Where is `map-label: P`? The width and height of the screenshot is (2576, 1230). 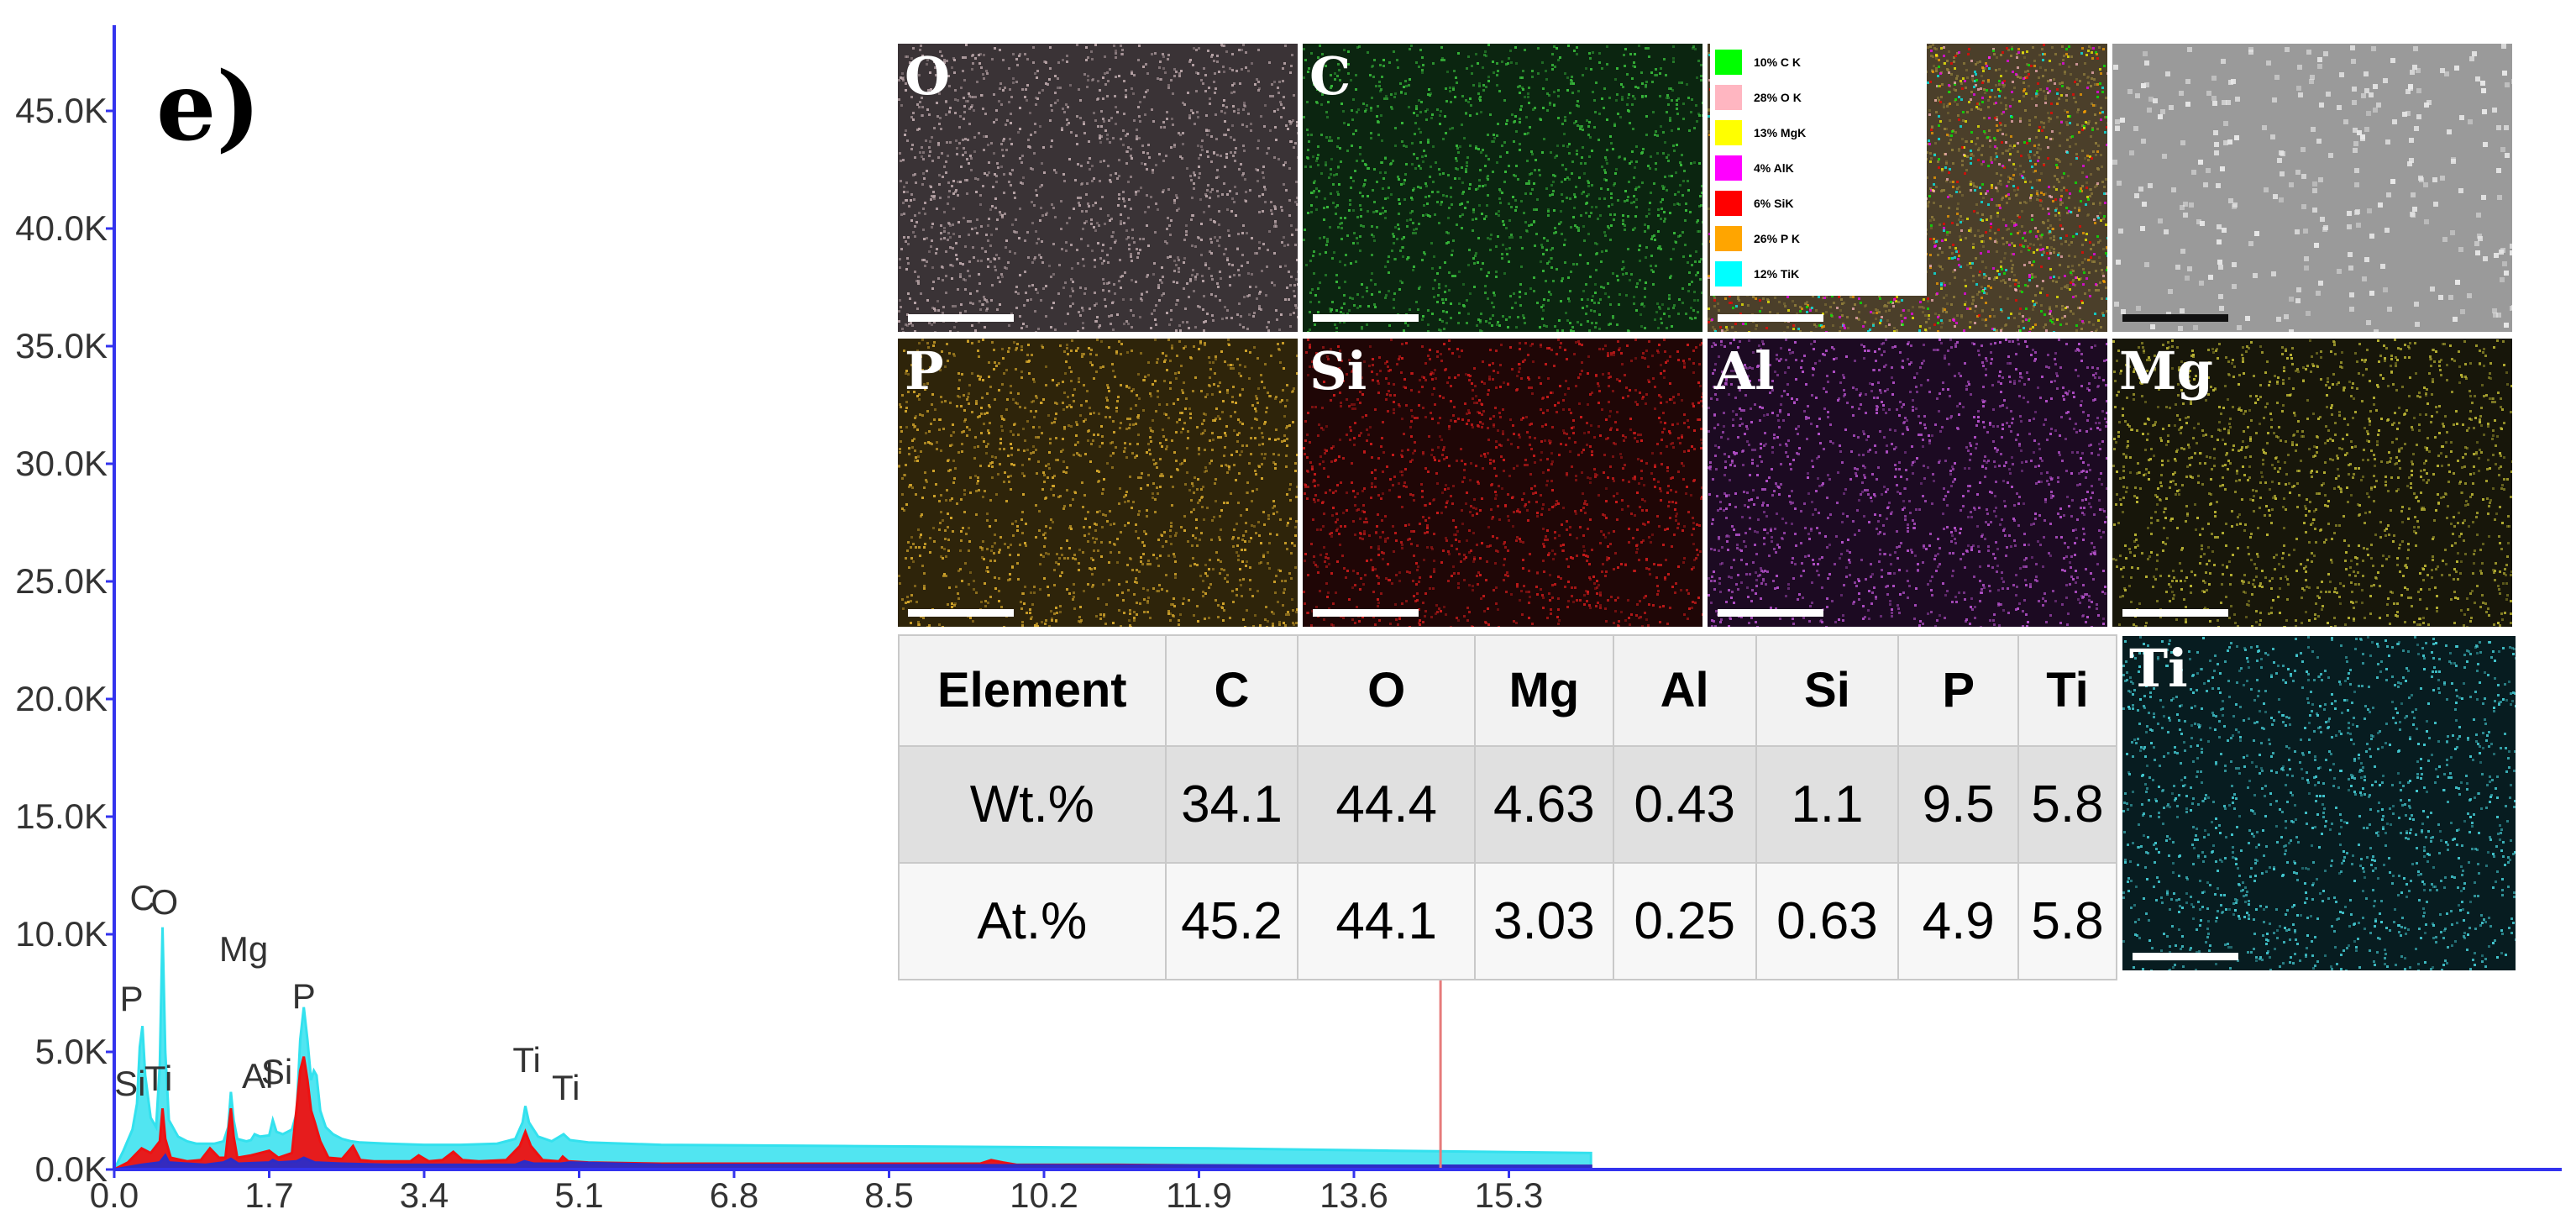 map-label: P is located at coordinates (924, 371).